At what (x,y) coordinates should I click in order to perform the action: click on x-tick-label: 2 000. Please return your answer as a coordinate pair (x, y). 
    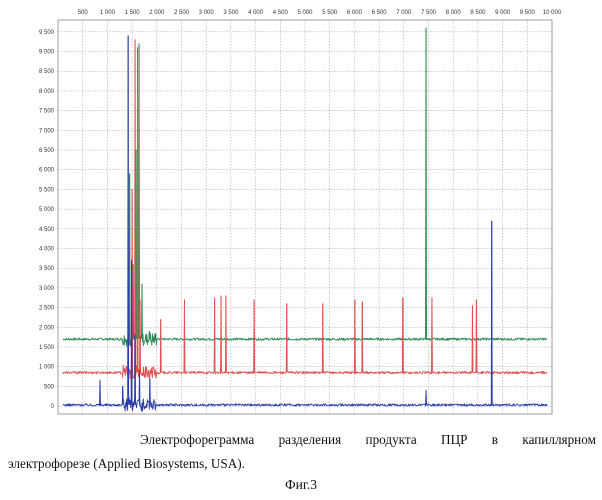
    Looking at the image, I should click on (157, 13).